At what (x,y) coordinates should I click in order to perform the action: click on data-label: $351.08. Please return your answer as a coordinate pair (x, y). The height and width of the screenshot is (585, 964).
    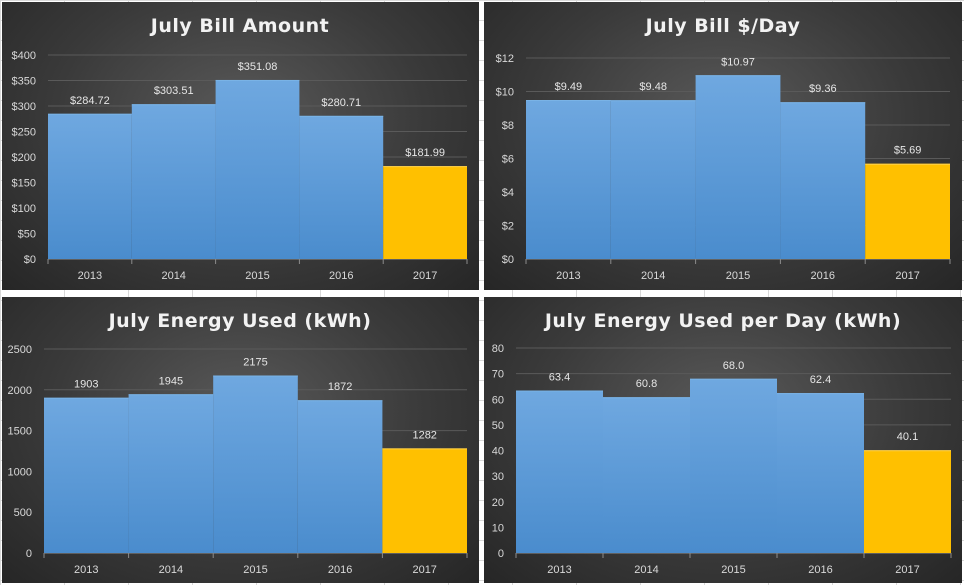
    Looking at the image, I should click on (258, 67).